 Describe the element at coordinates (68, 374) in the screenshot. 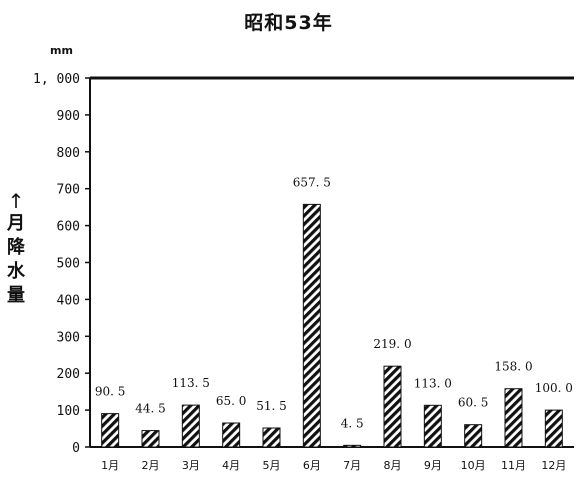

I see `y-tick-label: 200` at that location.